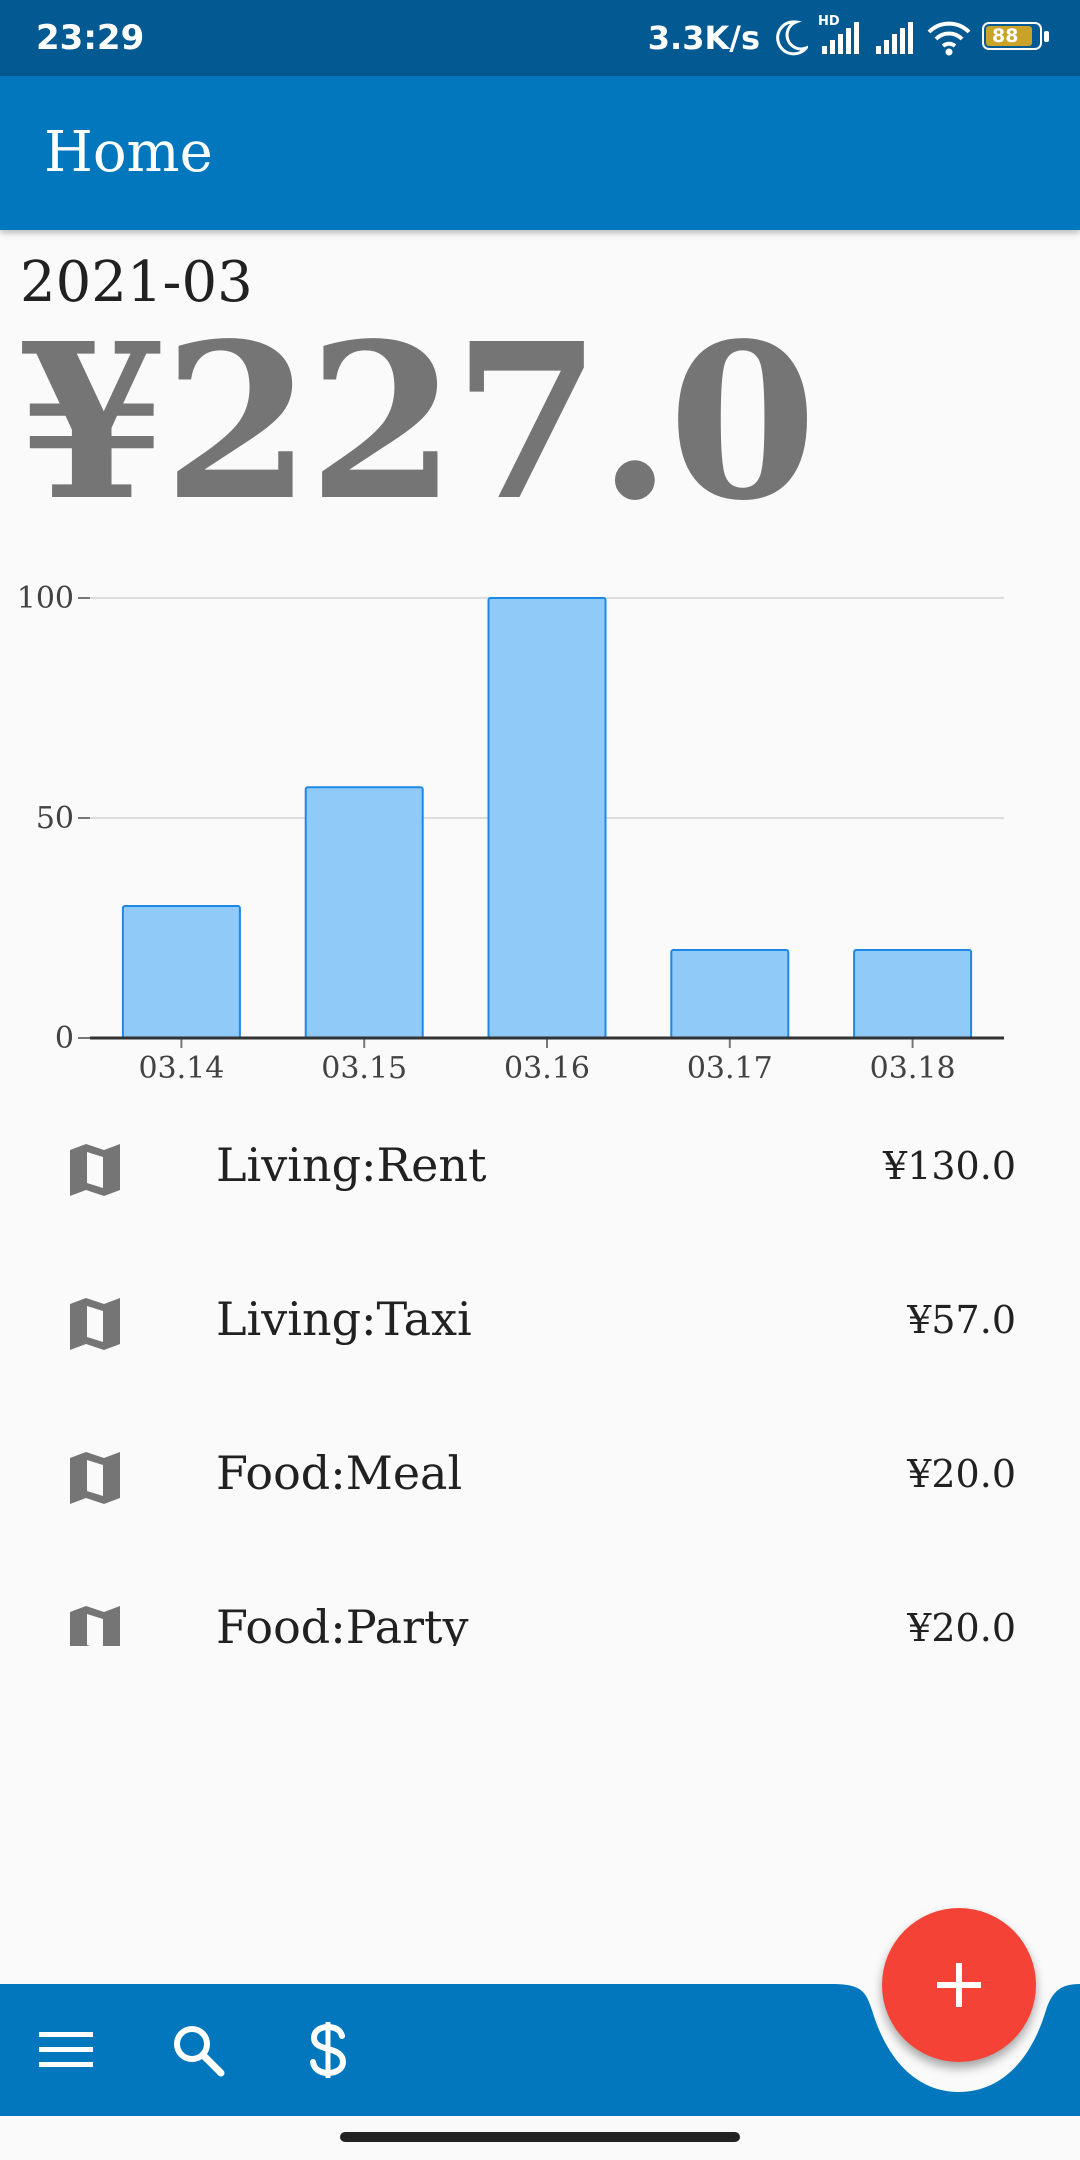 This screenshot has width=1080, height=2160. Describe the element at coordinates (540, 2050) in the screenshot. I see `bottom-app-bar` at that location.